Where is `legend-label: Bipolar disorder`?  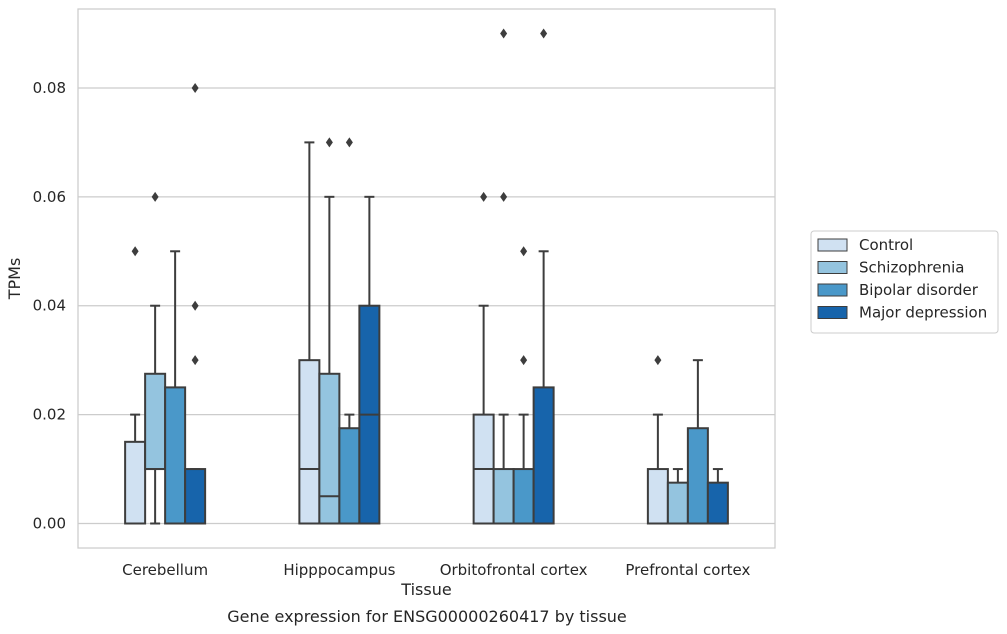 legend-label: Bipolar disorder is located at coordinates (919, 290).